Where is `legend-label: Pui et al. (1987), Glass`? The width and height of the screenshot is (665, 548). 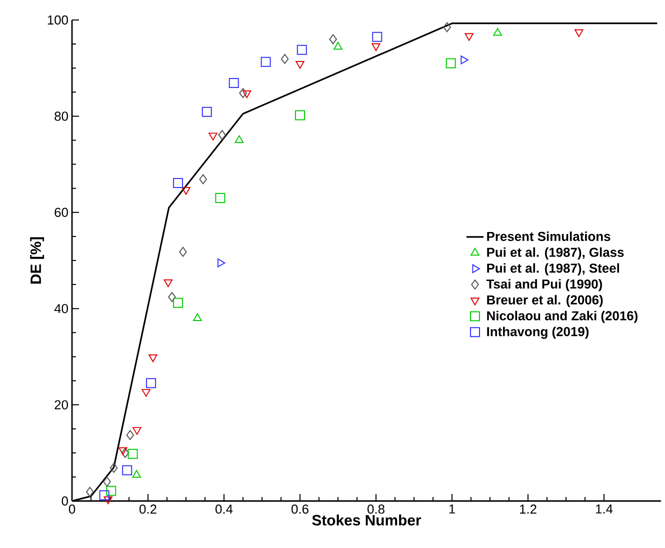 legend-label: Pui et al. (1987), Glass is located at coordinates (555, 253).